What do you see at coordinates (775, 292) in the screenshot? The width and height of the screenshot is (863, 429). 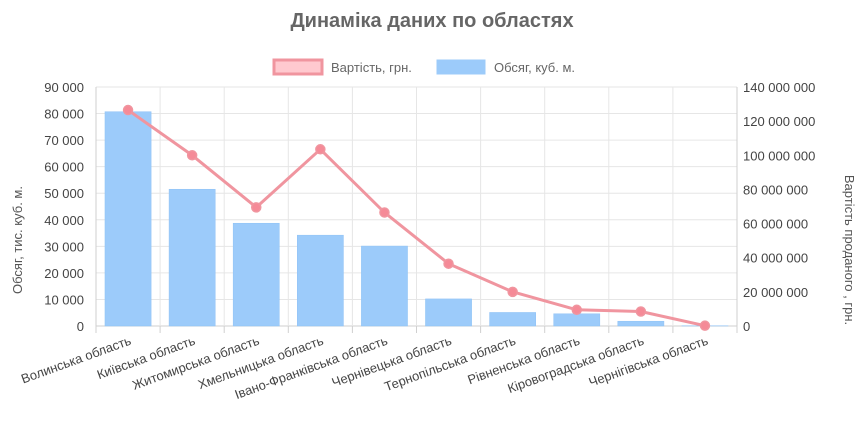 I see `right-tick-label: 20 000 000` at bounding box center [775, 292].